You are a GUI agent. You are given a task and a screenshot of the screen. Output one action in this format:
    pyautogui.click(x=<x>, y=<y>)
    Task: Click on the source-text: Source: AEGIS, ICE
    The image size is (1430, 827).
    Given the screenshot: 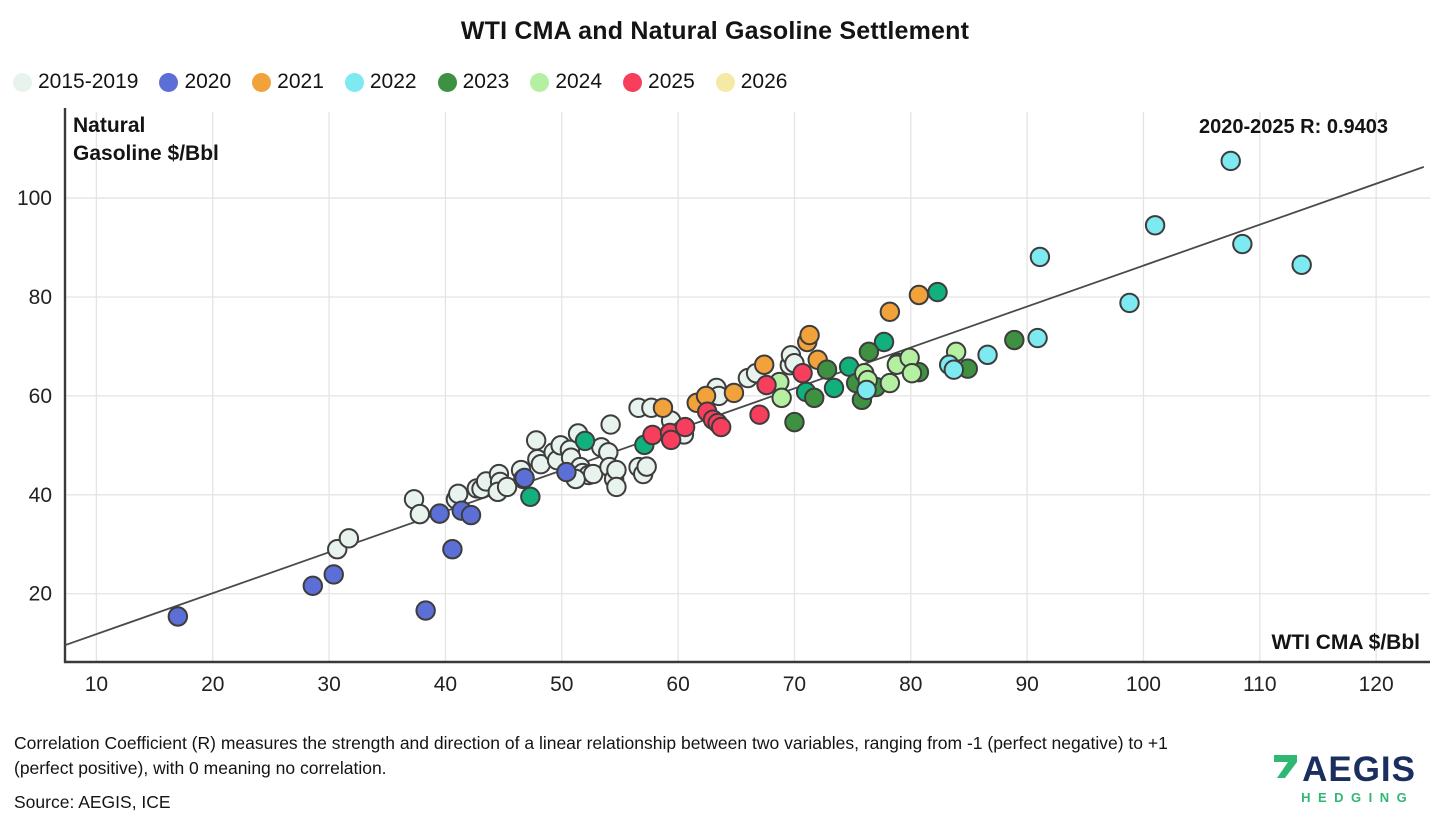 What is the action you would take?
    pyautogui.click(x=92, y=802)
    